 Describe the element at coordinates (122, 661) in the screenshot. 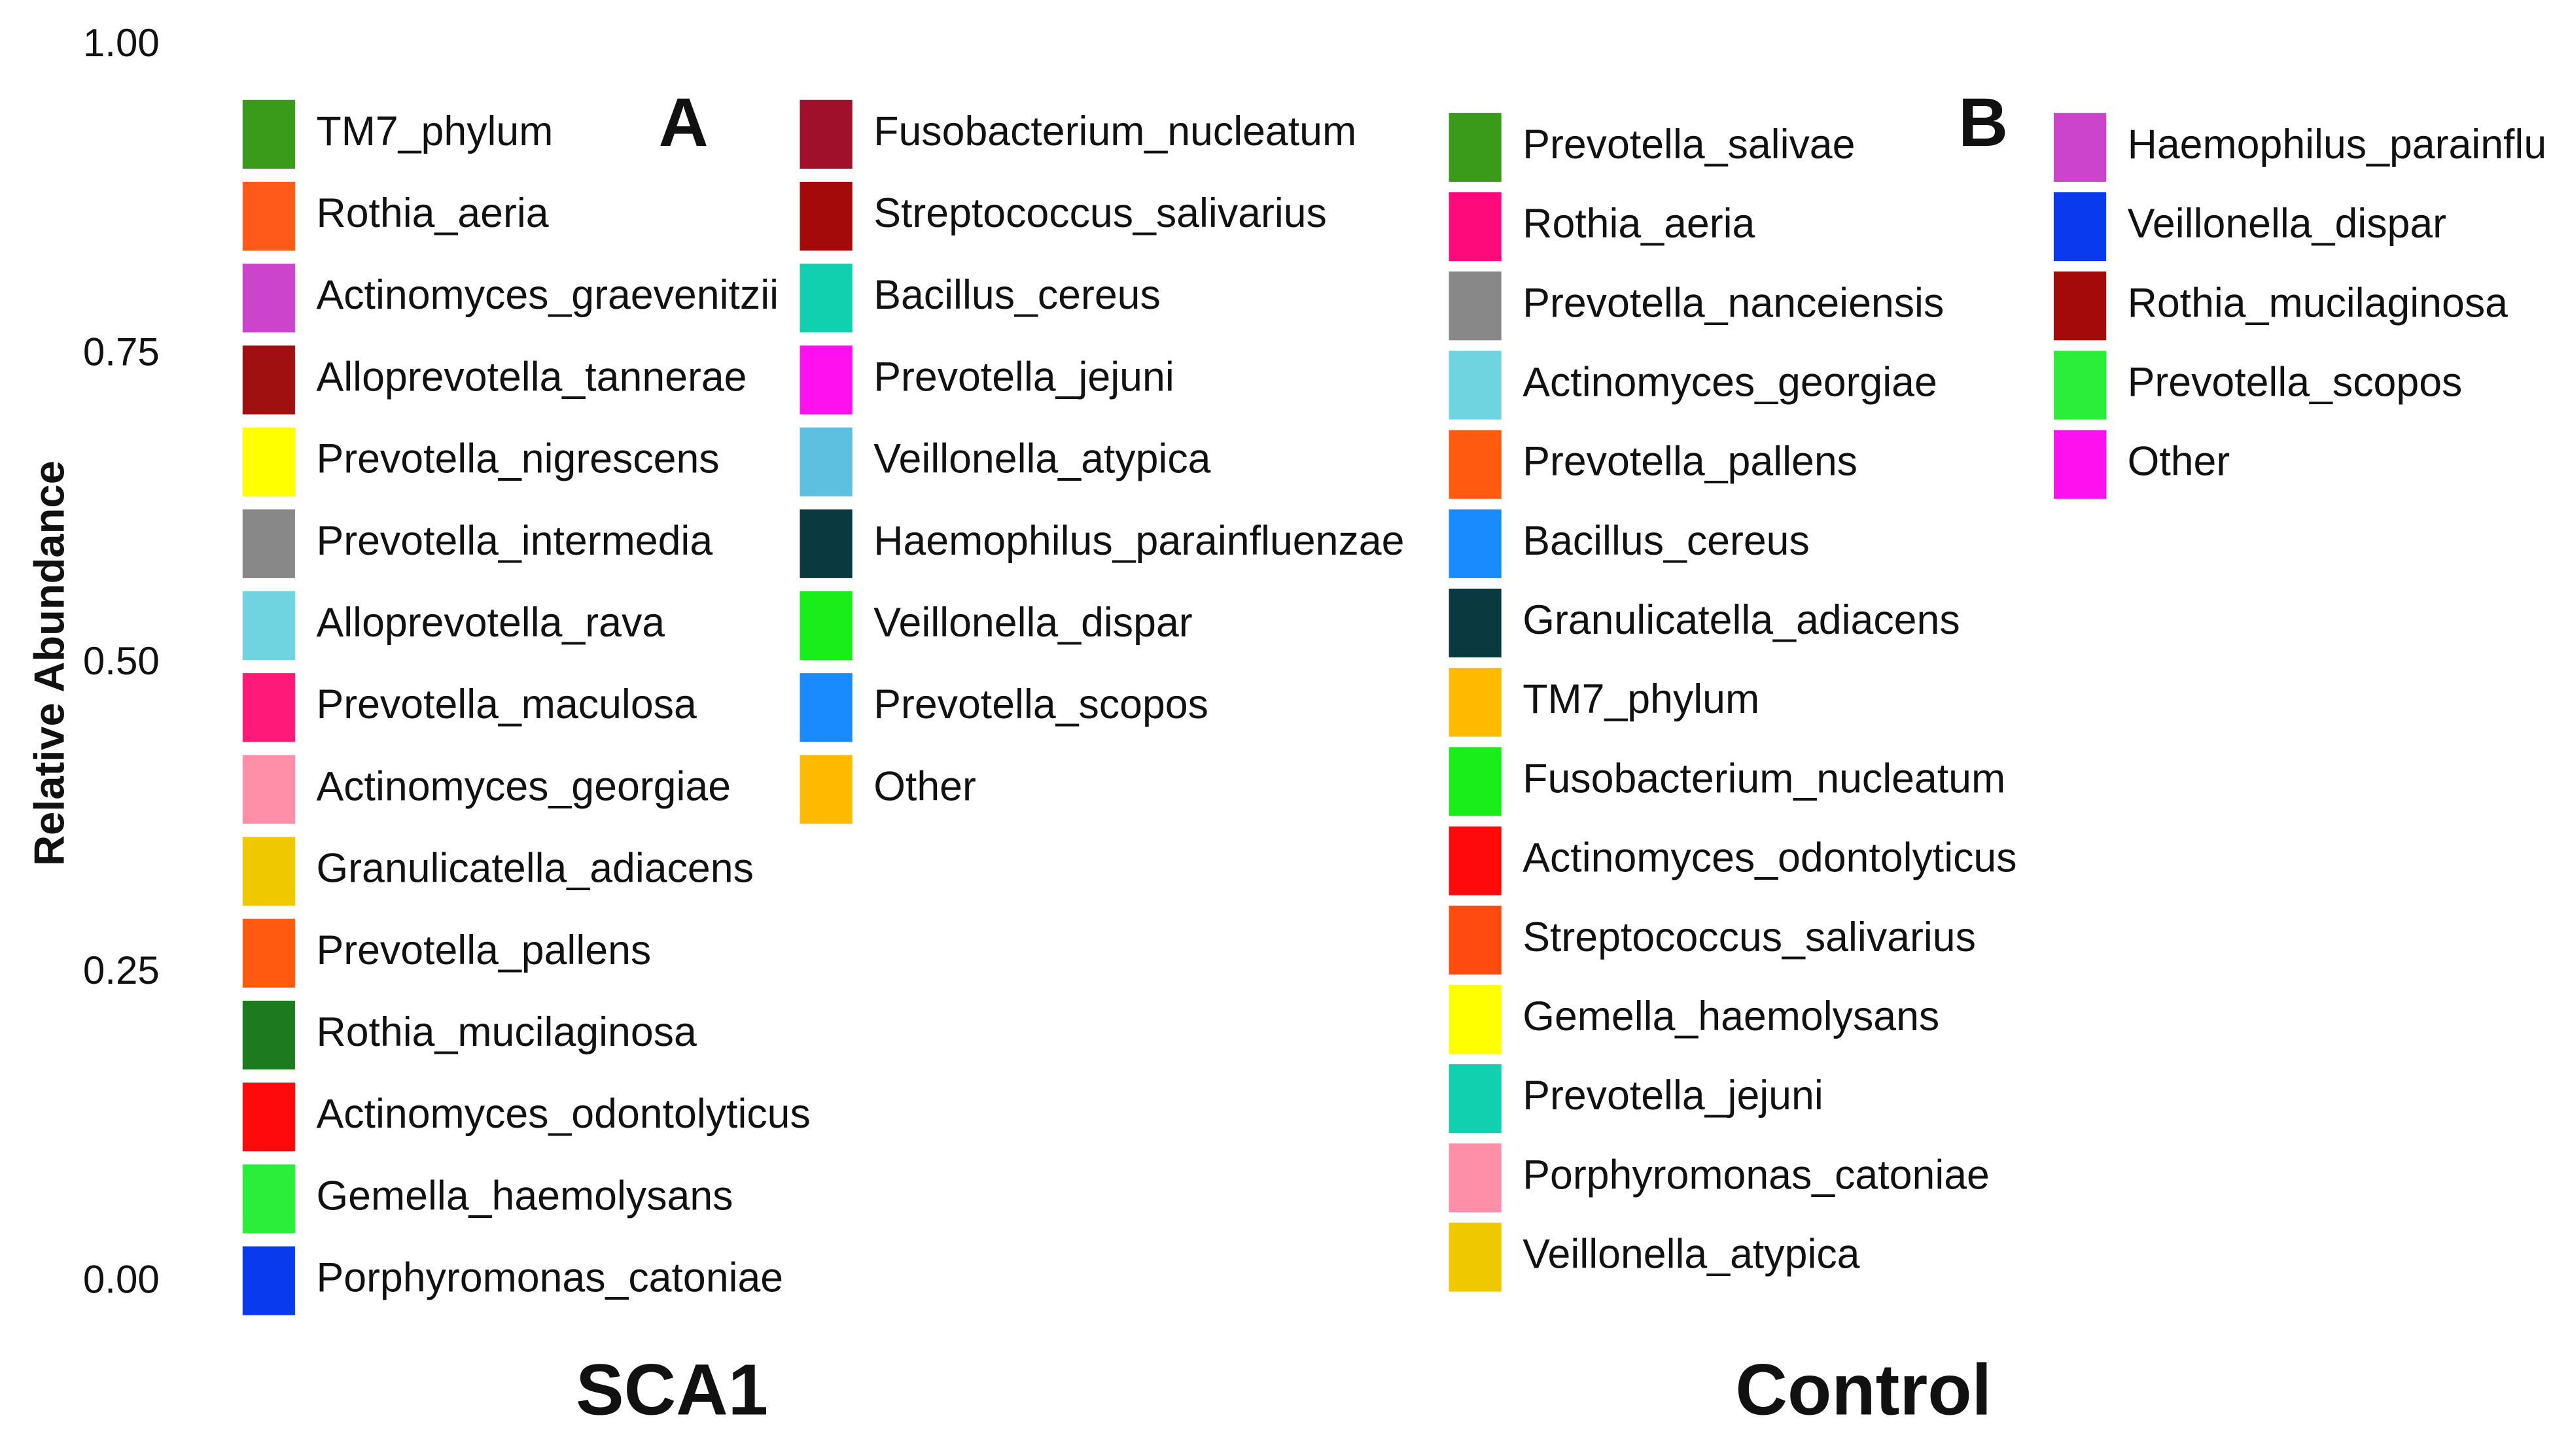

I see `y-tick-label: 0.50` at that location.